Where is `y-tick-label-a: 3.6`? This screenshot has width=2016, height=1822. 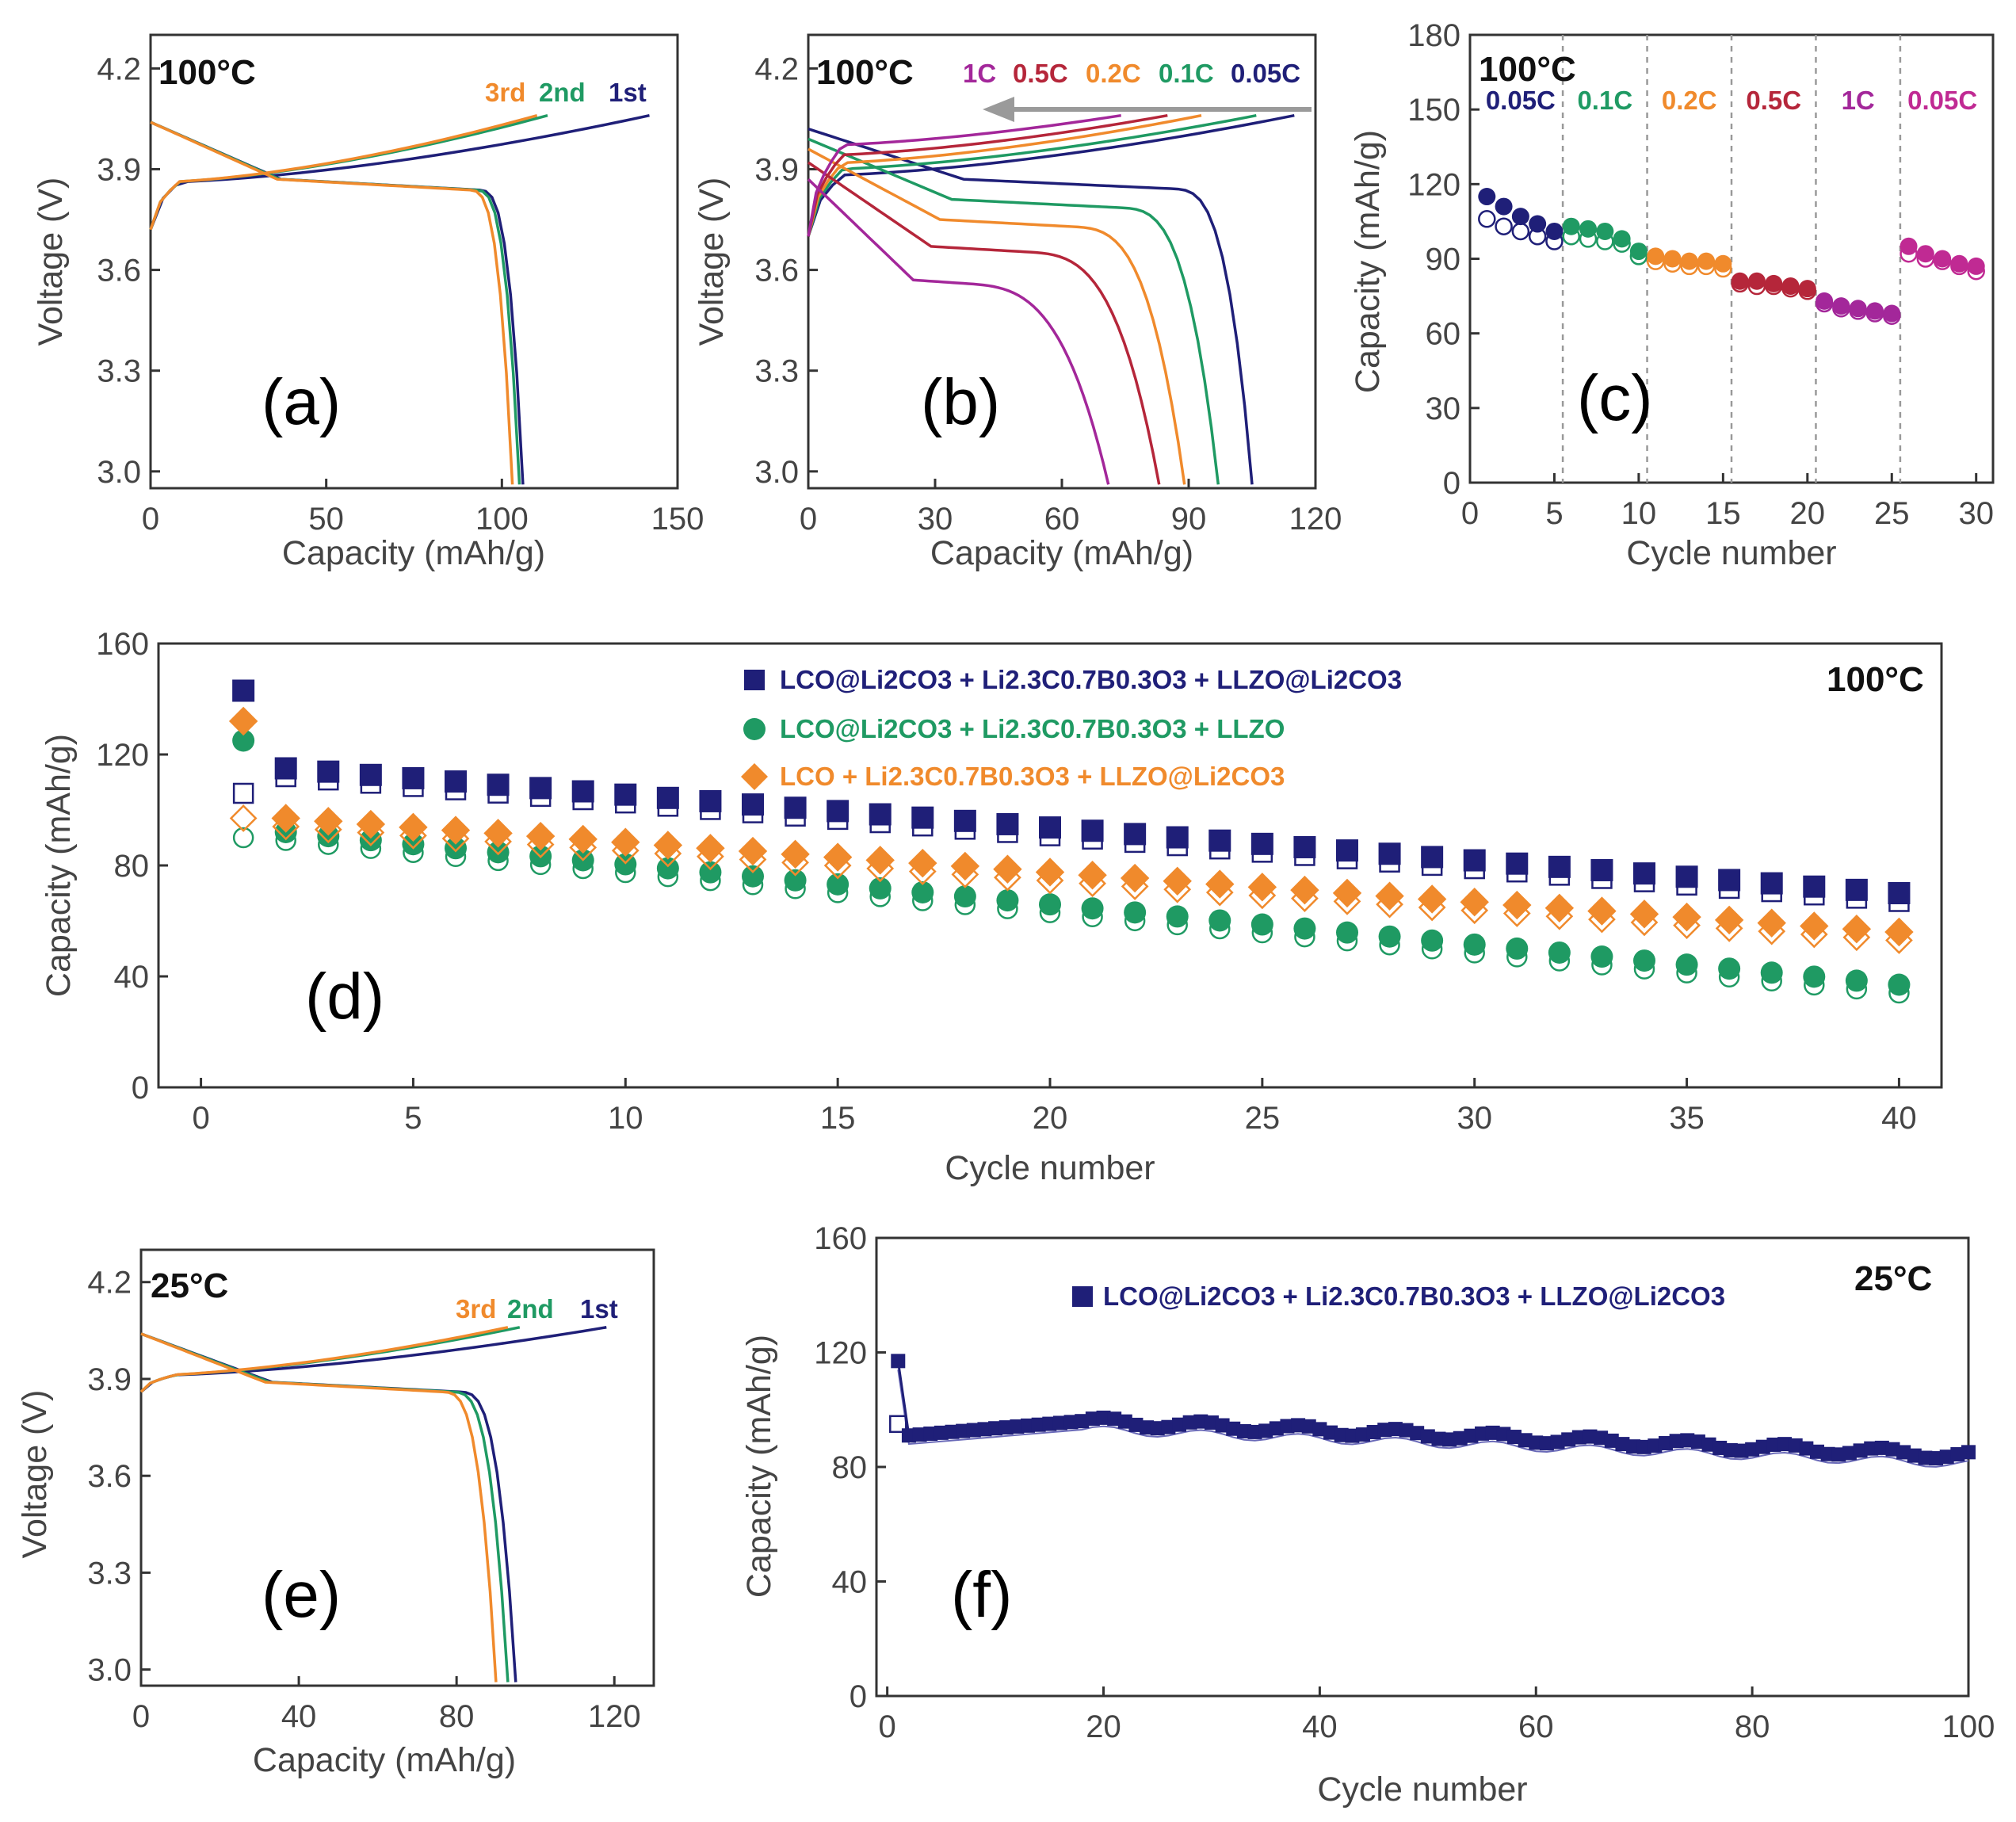 y-tick-label-a: 3.6 is located at coordinates (119, 271).